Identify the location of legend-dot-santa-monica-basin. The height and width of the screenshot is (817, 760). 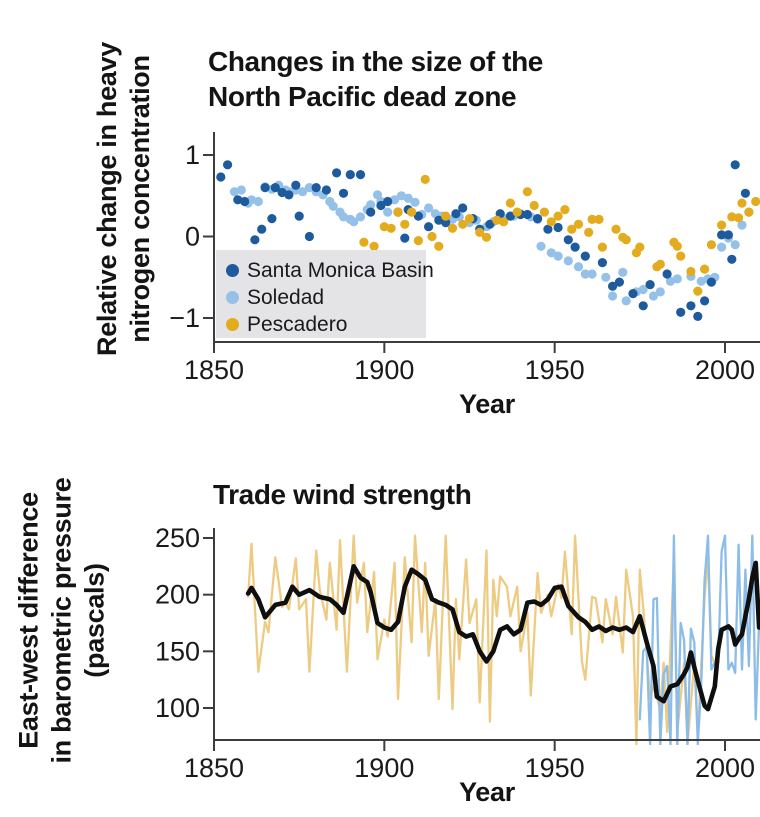
(232, 270).